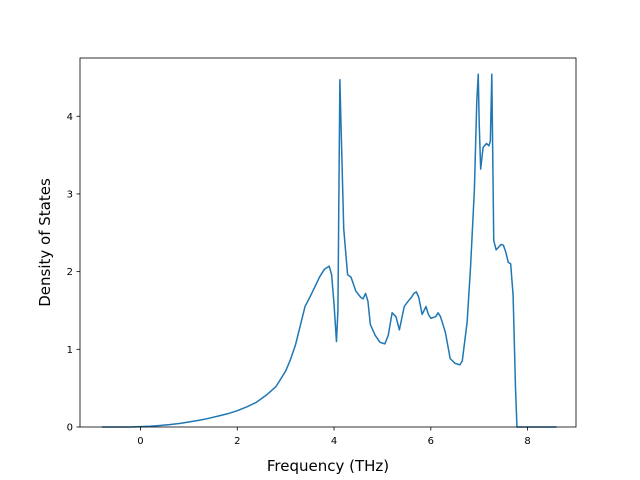  Describe the element at coordinates (431, 441) in the screenshot. I see `x-tick-label: 6` at that location.